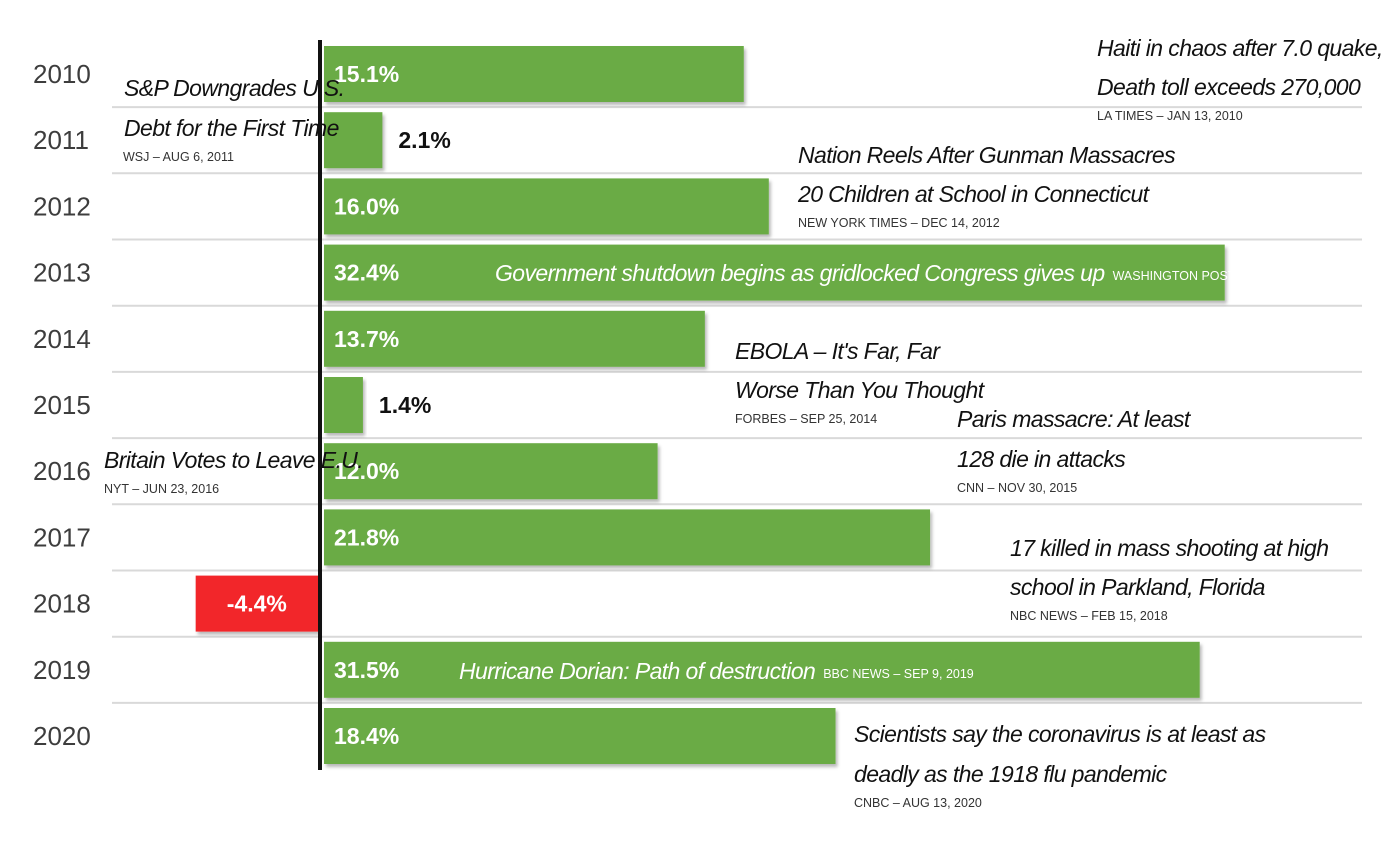 The width and height of the screenshot is (1400, 848). I want to click on annotation-headline: Debt for the First Time, so click(231, 128).